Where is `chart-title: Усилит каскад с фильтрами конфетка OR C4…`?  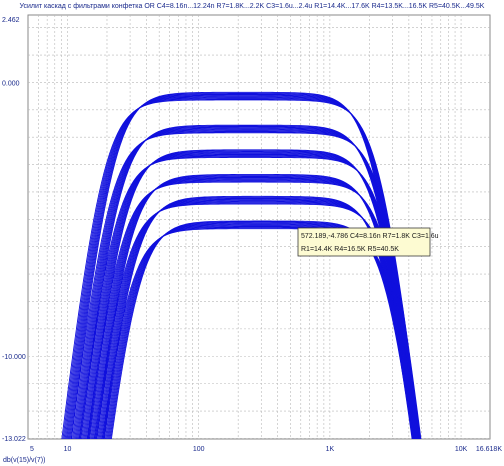 chart-title: Усилит каскад с фильтрами конфетка OR C4… is located at coordinates (252, 6).